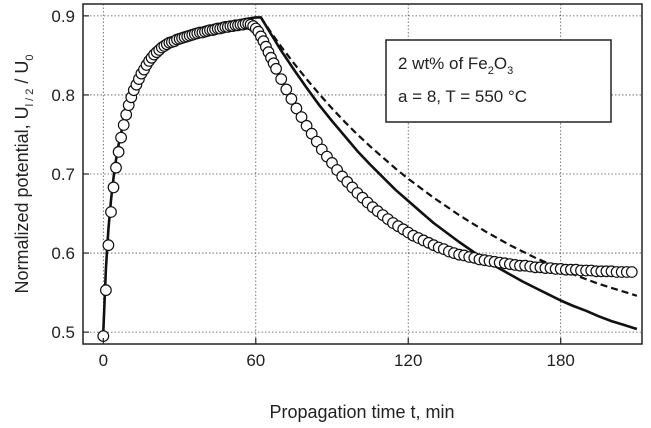  What do you see at coordinates (361, 412) in the screenshot?
I see `x-axis-label: Propagation time t, min` at bounding box center [361, 412].